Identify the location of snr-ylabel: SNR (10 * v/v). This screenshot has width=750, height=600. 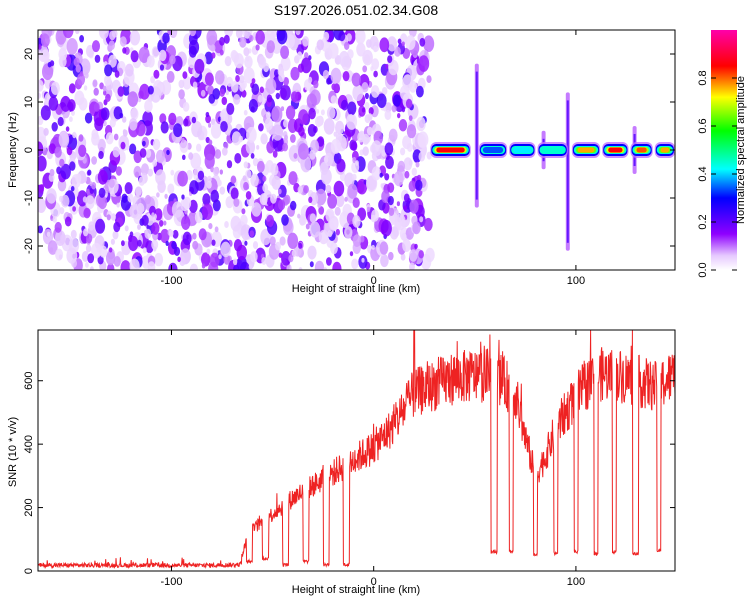
(13, 452).